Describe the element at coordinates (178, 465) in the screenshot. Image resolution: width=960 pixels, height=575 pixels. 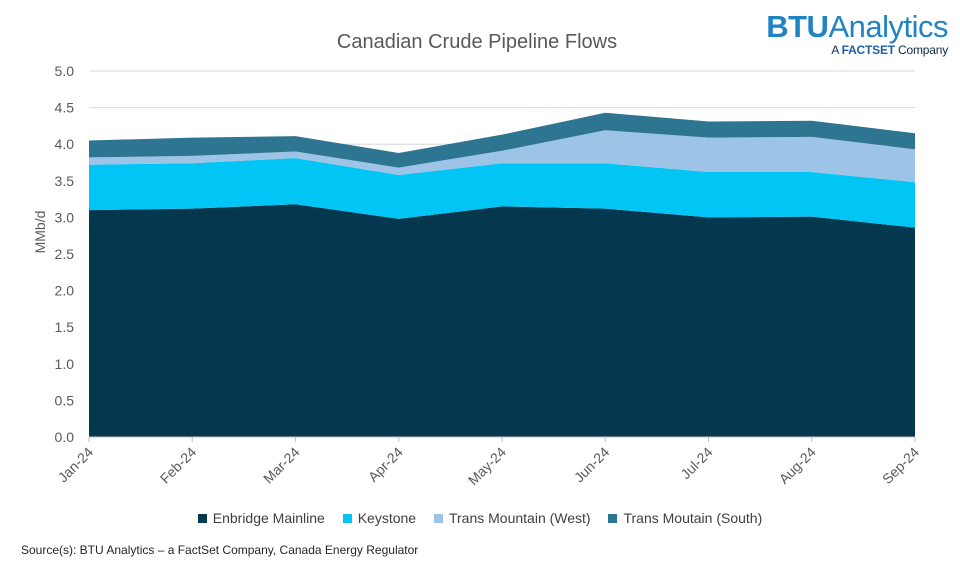
I see `x-tick-label: Feb-24` at that location.